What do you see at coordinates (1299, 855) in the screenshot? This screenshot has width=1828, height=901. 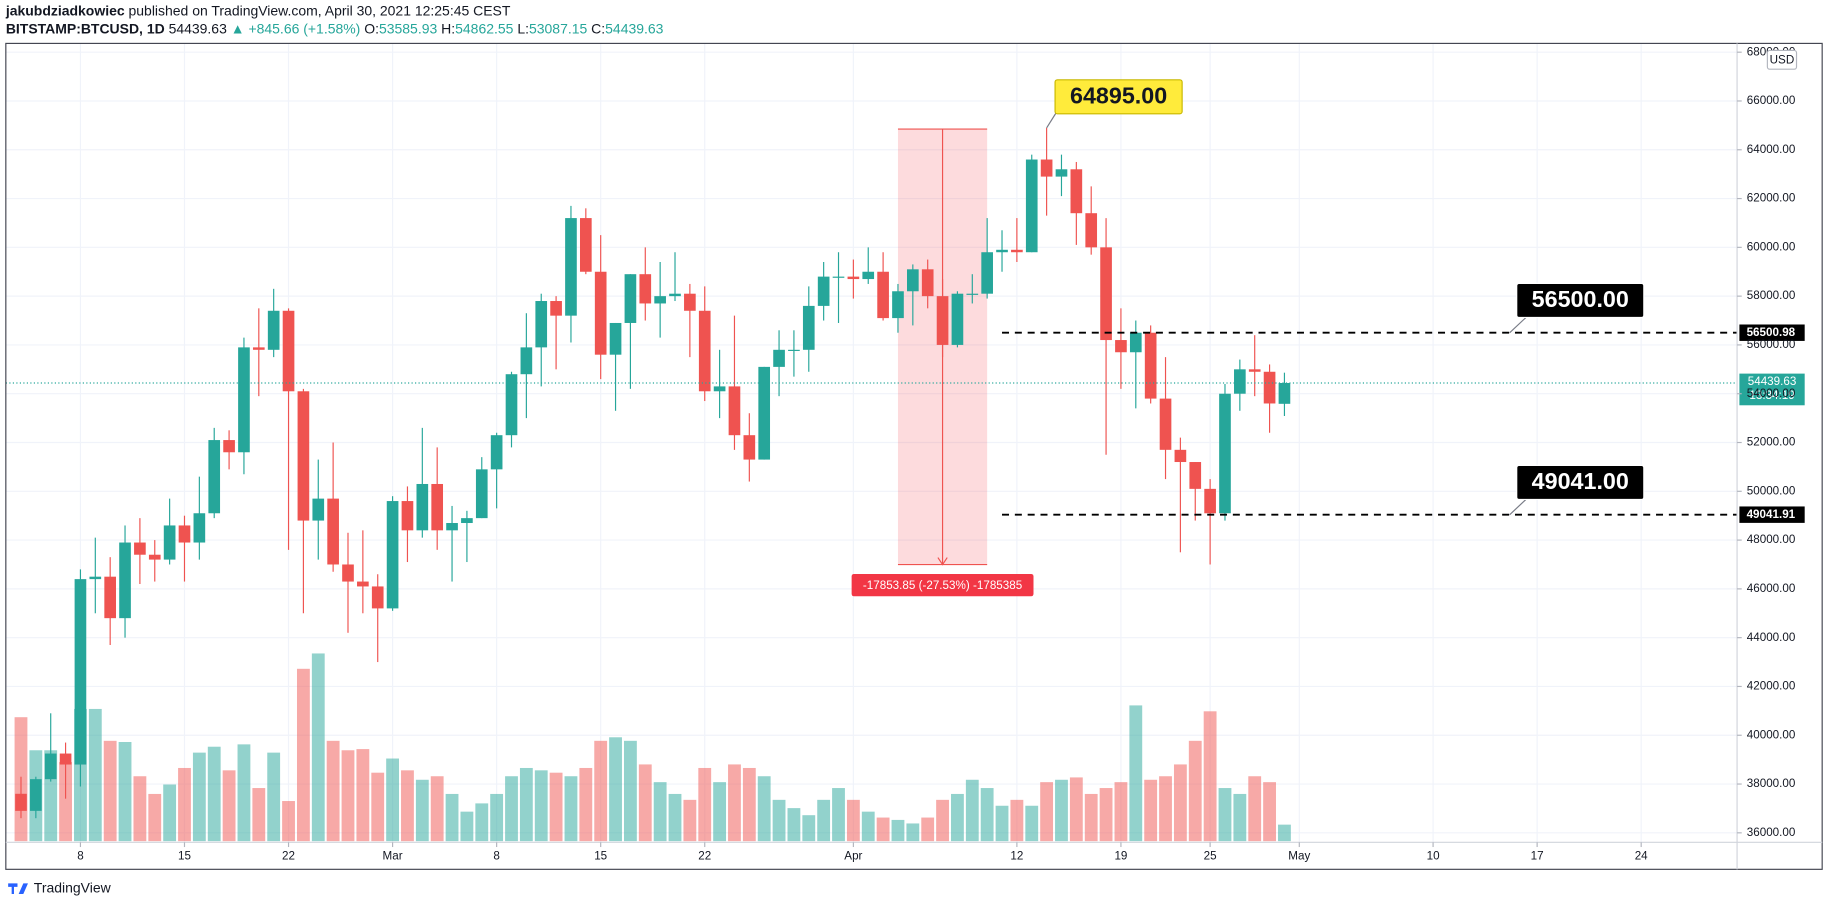 I see `x-tick-label: May` at bounding box center [1299, 855].